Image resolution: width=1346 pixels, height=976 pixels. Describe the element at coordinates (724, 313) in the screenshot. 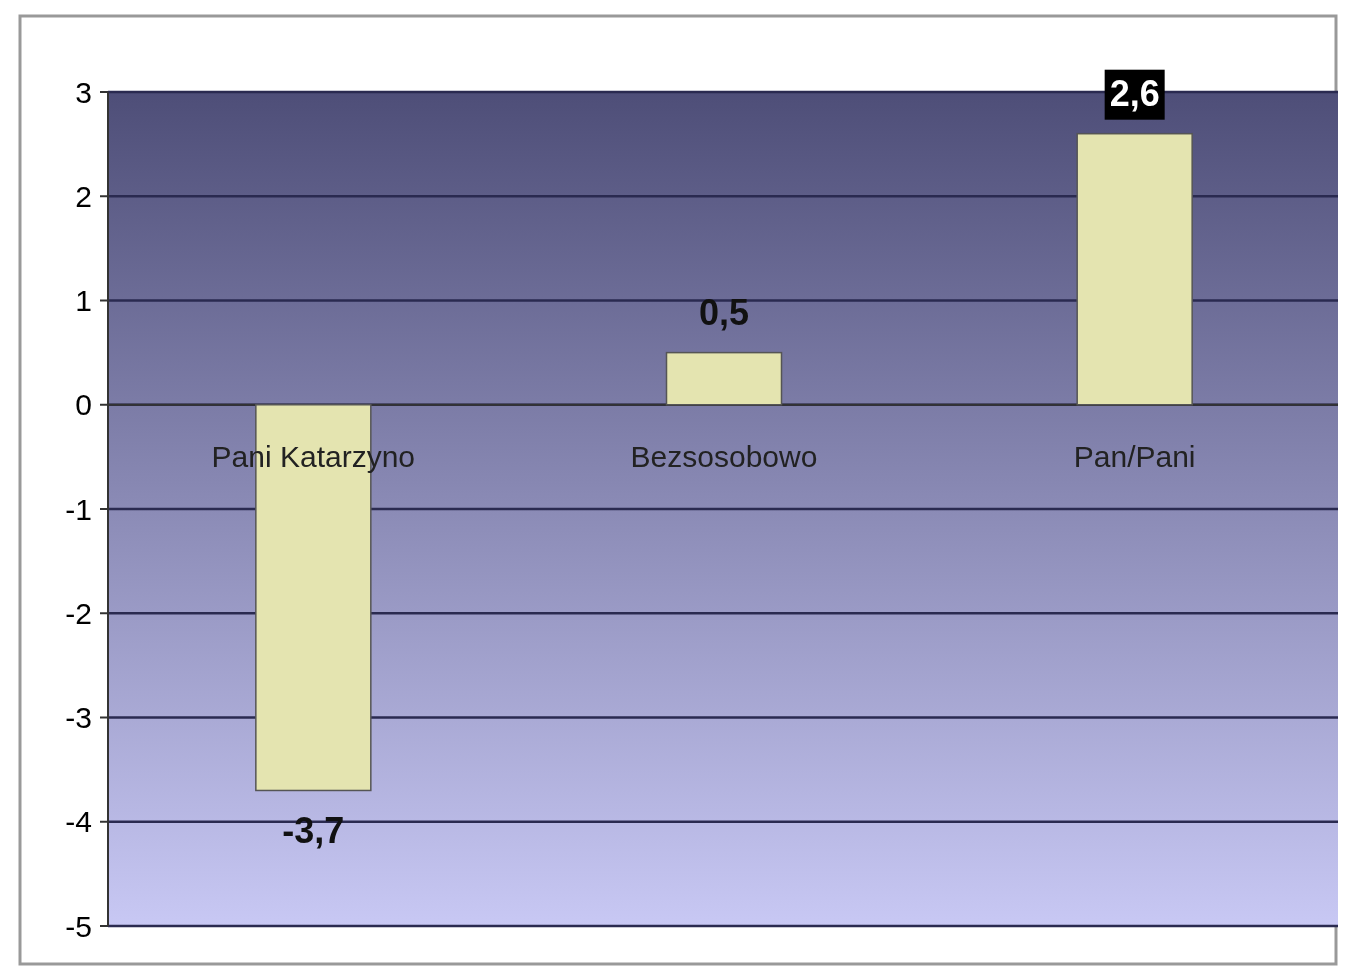

I see `data-label: 0,5` at that location.